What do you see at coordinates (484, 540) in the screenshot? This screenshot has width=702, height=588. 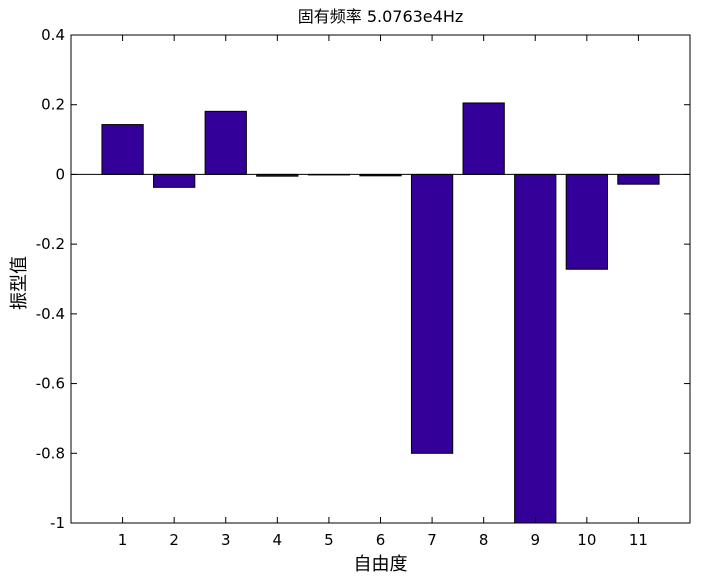 I see `x-tick-label: 8` at bounding box center [484, 540].